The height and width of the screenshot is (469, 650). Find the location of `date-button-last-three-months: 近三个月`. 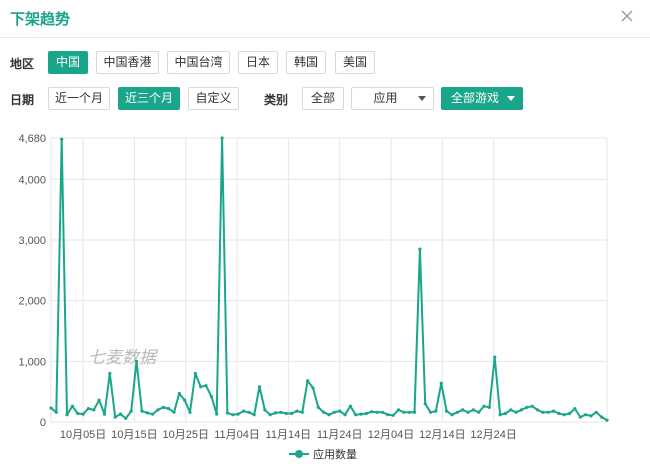

date-button-last-three-months: 近三个月 is located at coordinates (149, 98).